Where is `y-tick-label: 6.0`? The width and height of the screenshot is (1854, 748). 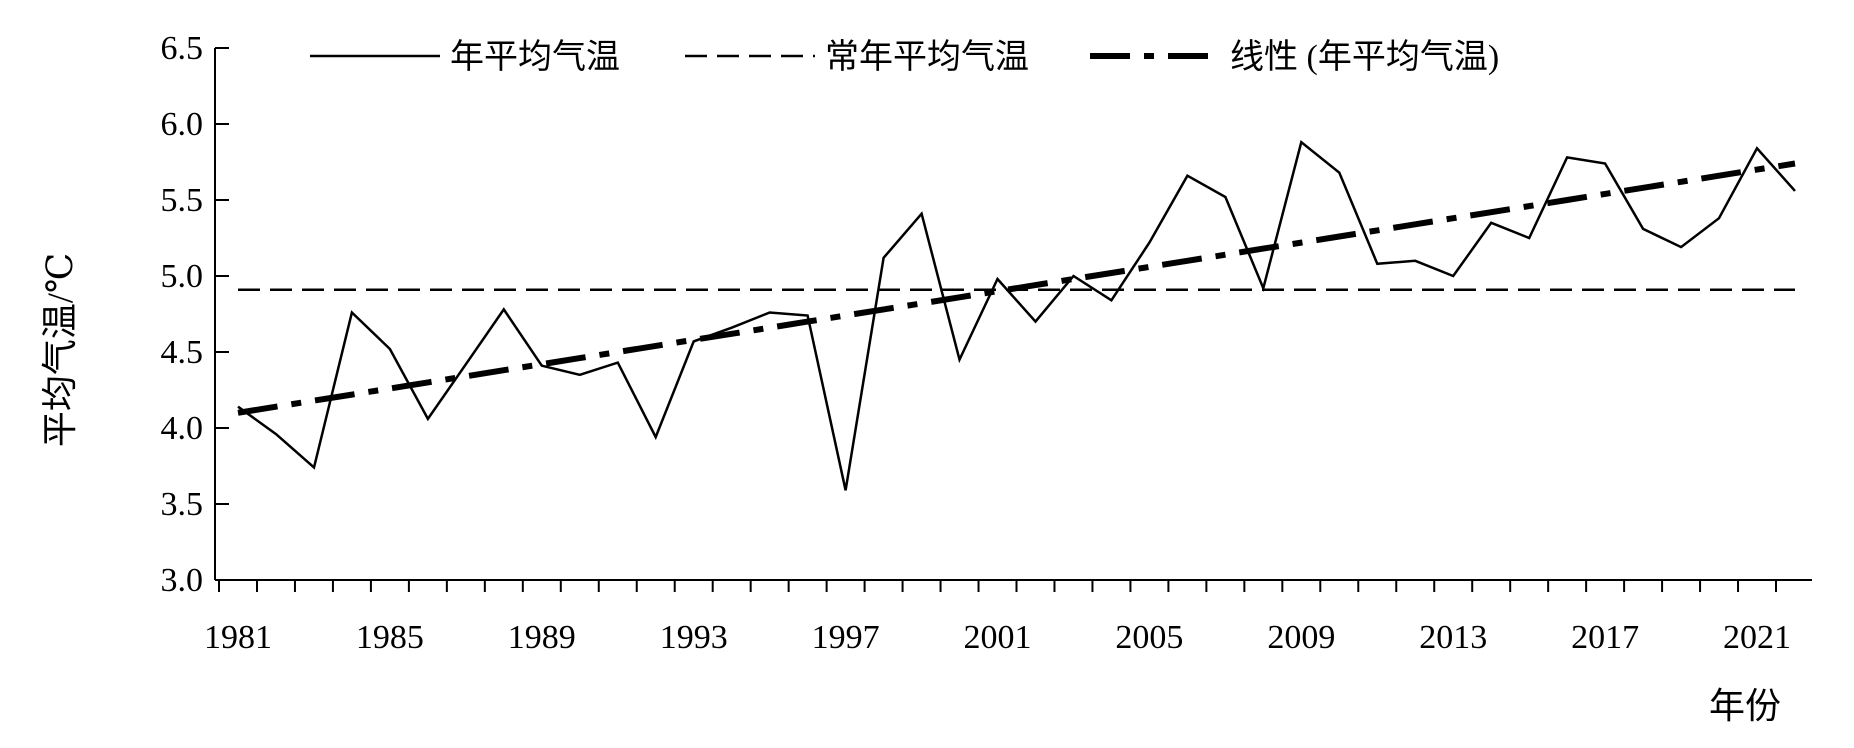
y-tick-label: 6.0 is located at coordinates (182, 124).